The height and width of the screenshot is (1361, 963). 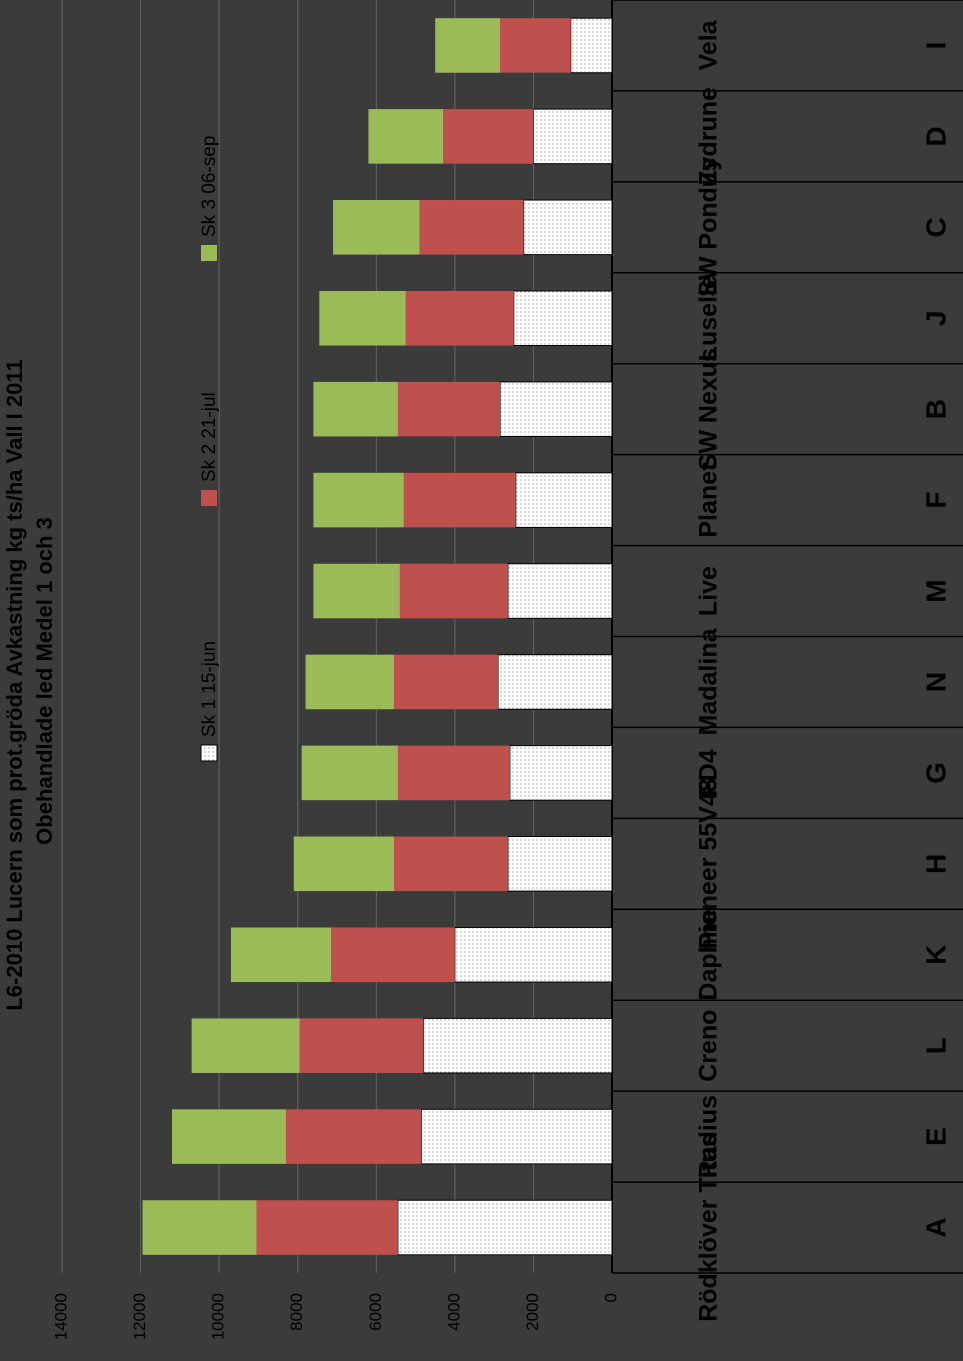 What do you see at coordinates (709, 772) in the screenshot?
I see `x-tick-label: FD4` at bounding box center [709, 772].